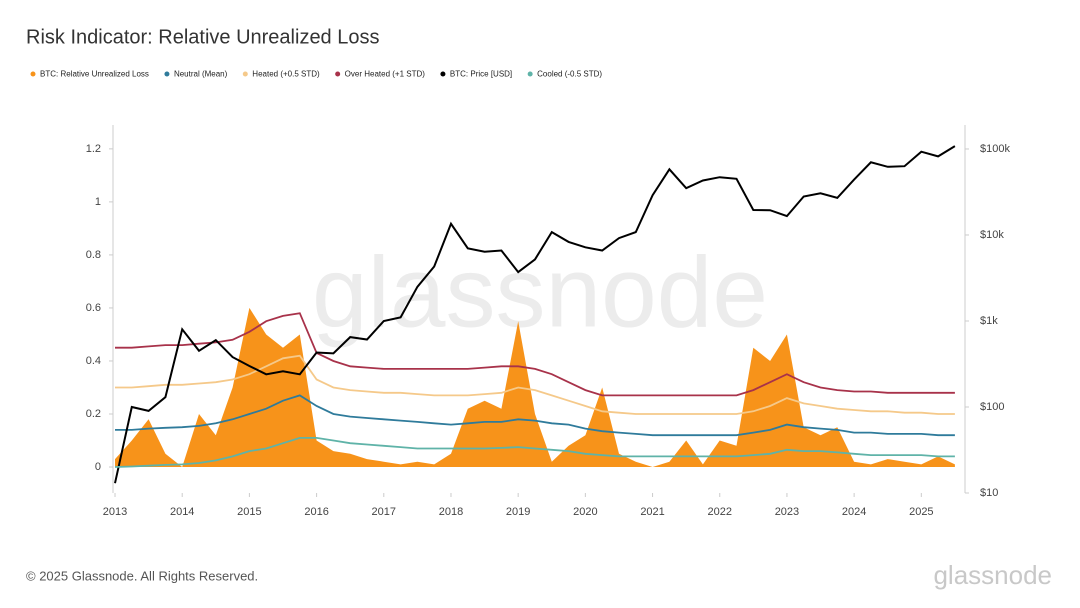  Describe the element at coordinates (115, 512) in the screenshot. I see `x-tick-label: 2013` at that location.